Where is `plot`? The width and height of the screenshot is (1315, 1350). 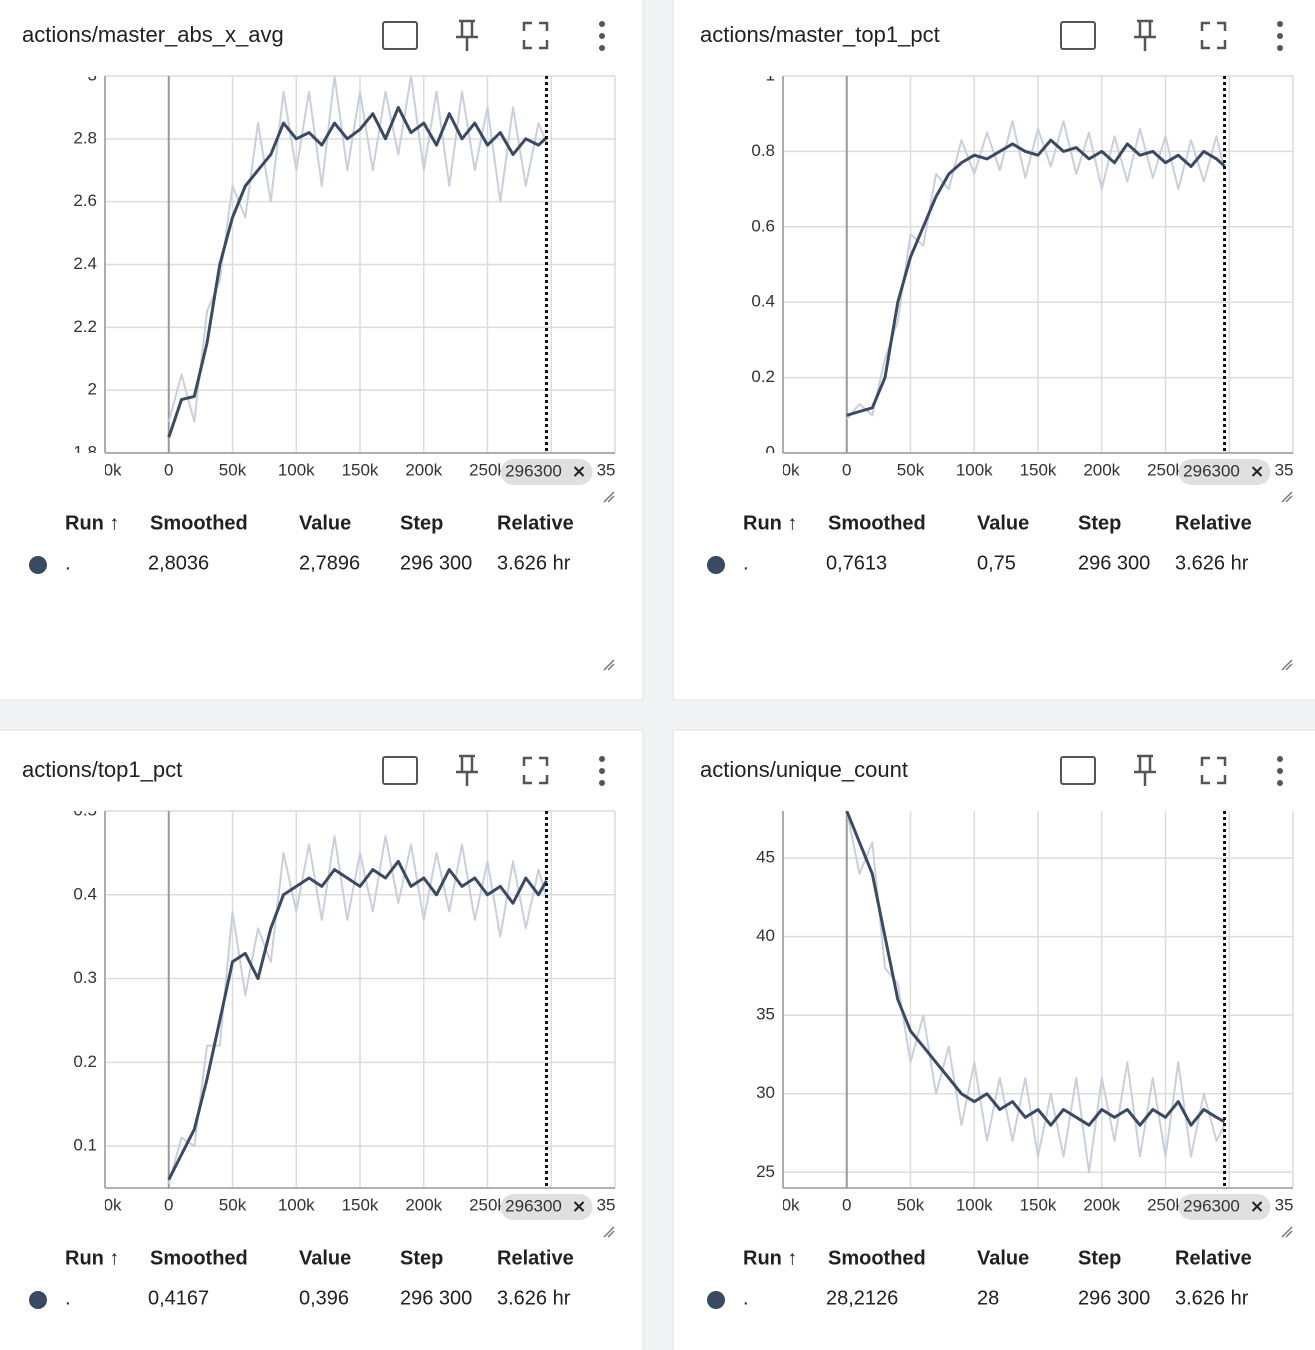 plot is located at coordinates (357, 257).